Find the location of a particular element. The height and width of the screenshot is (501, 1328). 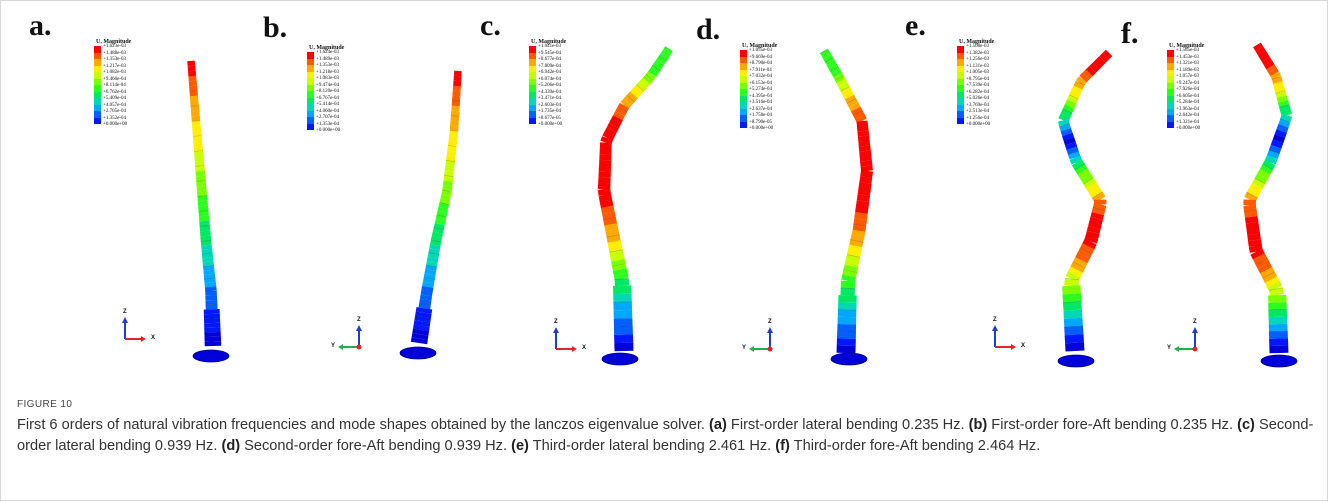

legend-value: +7.911e-04 is located at coordinates (760, 70).